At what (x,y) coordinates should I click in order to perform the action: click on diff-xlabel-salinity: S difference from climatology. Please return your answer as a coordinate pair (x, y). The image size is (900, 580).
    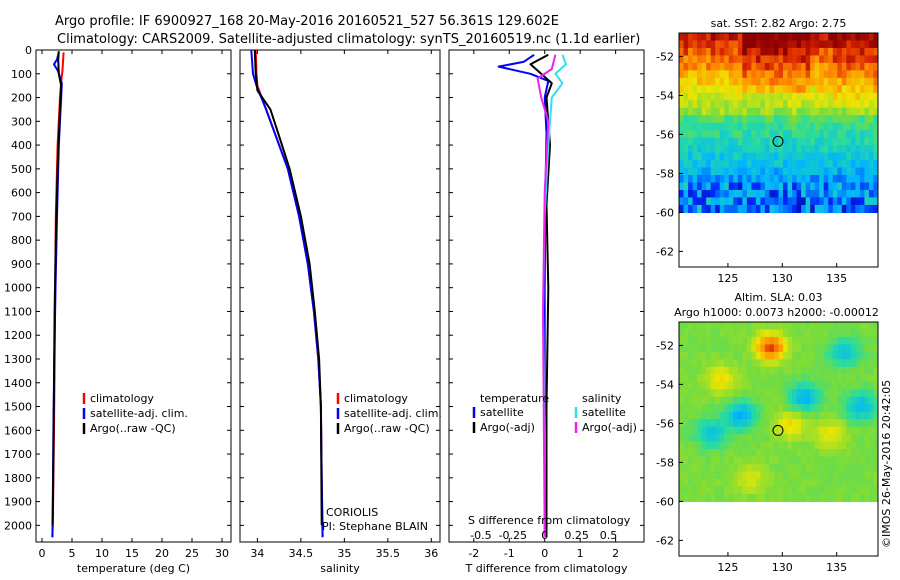
    Looking at the image, I should click on (549, 520).